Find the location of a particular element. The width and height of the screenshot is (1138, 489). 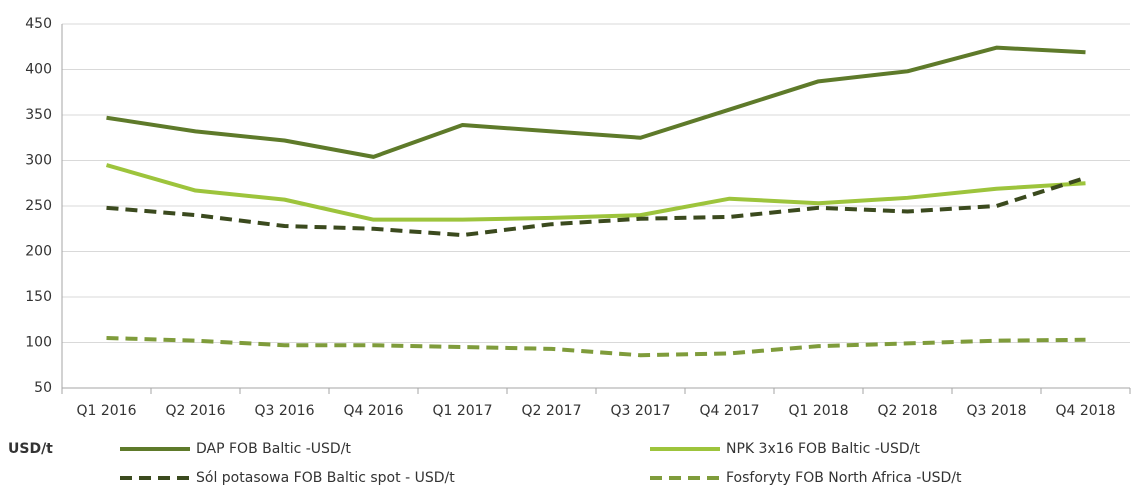

y-tick-label: 150 is located at coordinates (38, 297).